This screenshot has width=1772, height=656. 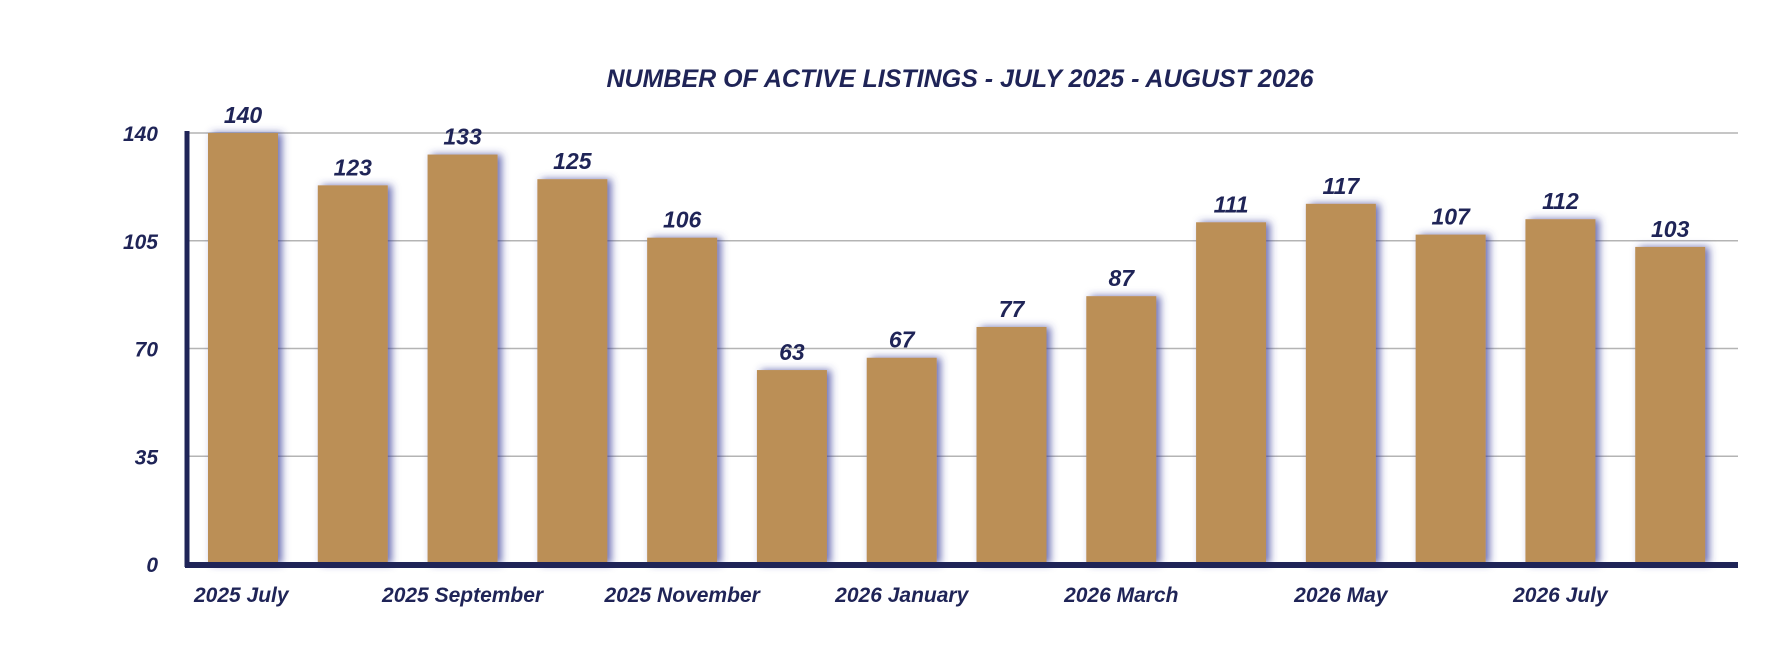 I want to click on x-tick-label: 2025 September, so click(x=463, y=595).